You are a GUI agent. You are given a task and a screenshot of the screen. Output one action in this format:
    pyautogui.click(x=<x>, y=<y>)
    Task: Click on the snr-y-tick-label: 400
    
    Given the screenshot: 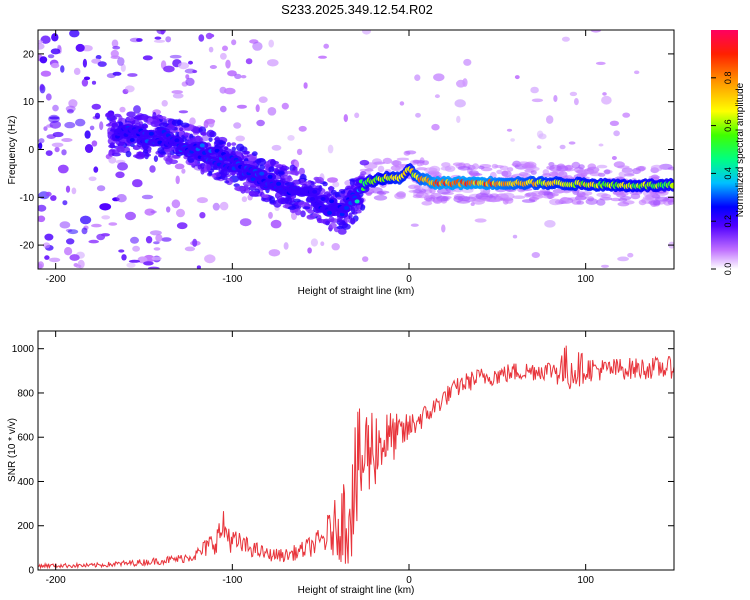 What is the action you would take?
    pyautogui.click(x=25, y=482)
    